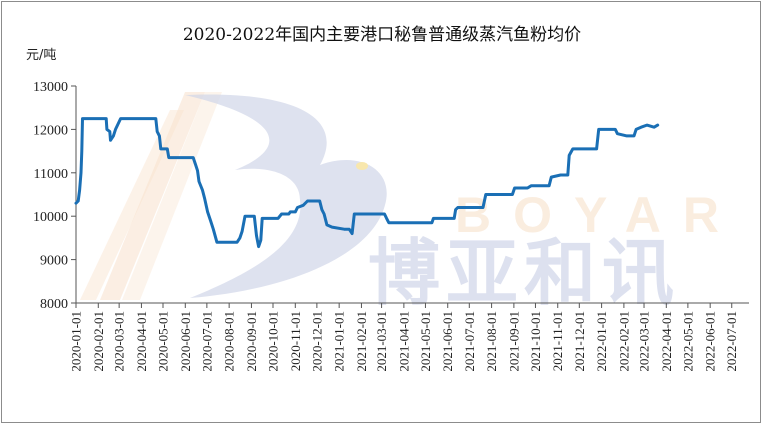 This screenshot has width=764, height=426. What do you see at coordinates (644, 341) in the screenshot?
I see `x-tick-label: 2022-03-01` at bounding box center [644, 341].